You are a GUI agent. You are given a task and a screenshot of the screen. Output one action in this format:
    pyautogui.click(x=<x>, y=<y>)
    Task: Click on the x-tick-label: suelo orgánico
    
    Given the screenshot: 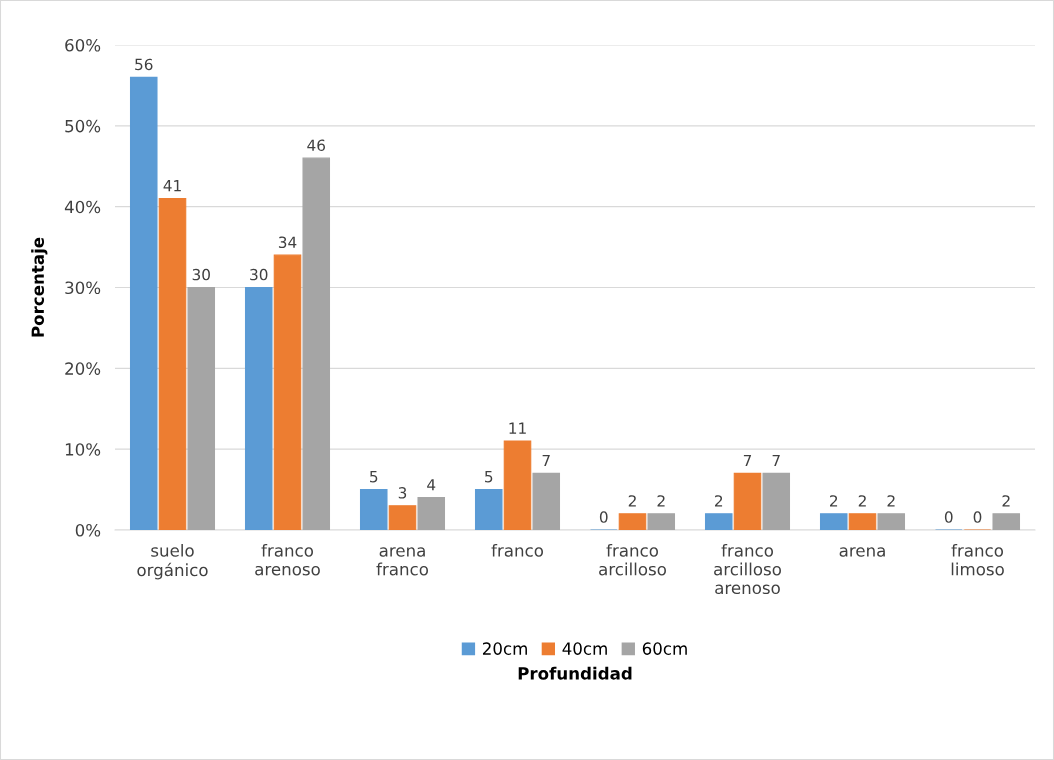 What is the action you would take?
    pyautogui.click(x=172, y=561)
    